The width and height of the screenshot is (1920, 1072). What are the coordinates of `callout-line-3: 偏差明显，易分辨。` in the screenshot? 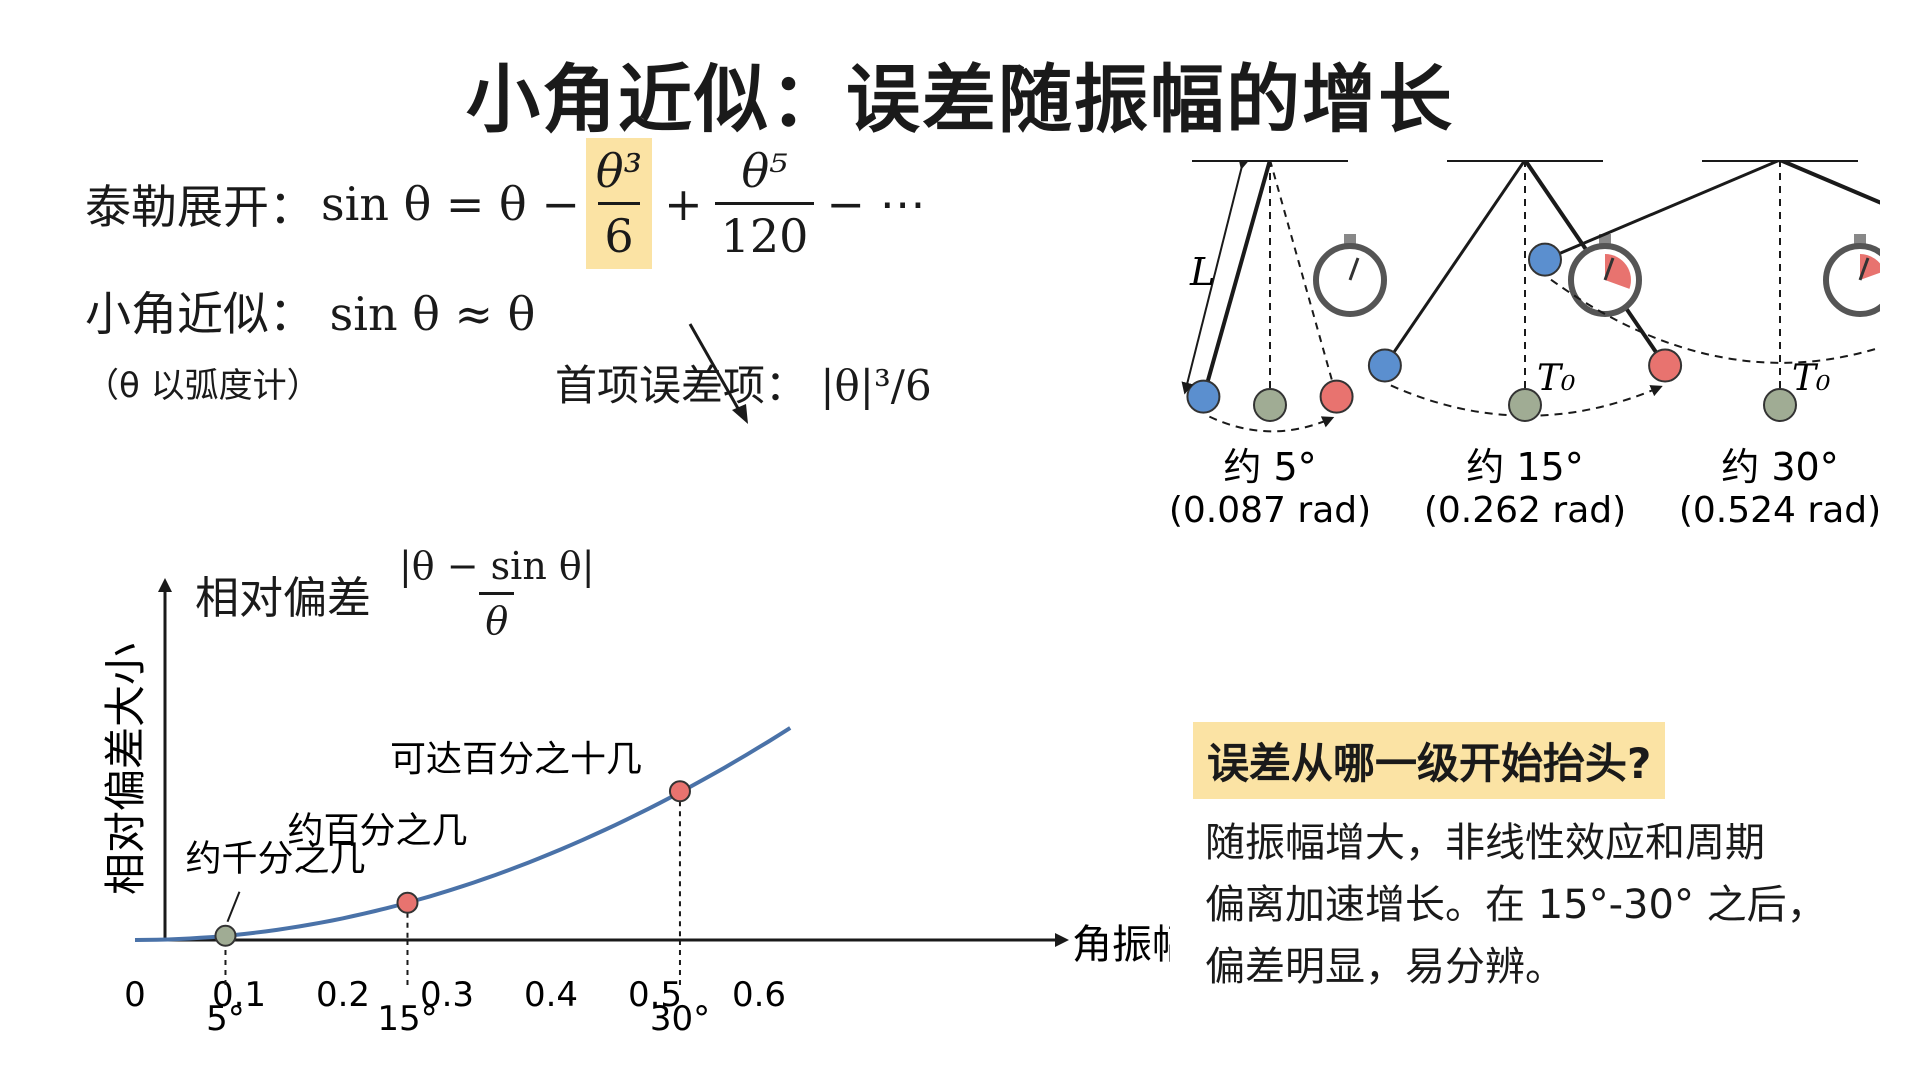 It's located at (1385, 967).